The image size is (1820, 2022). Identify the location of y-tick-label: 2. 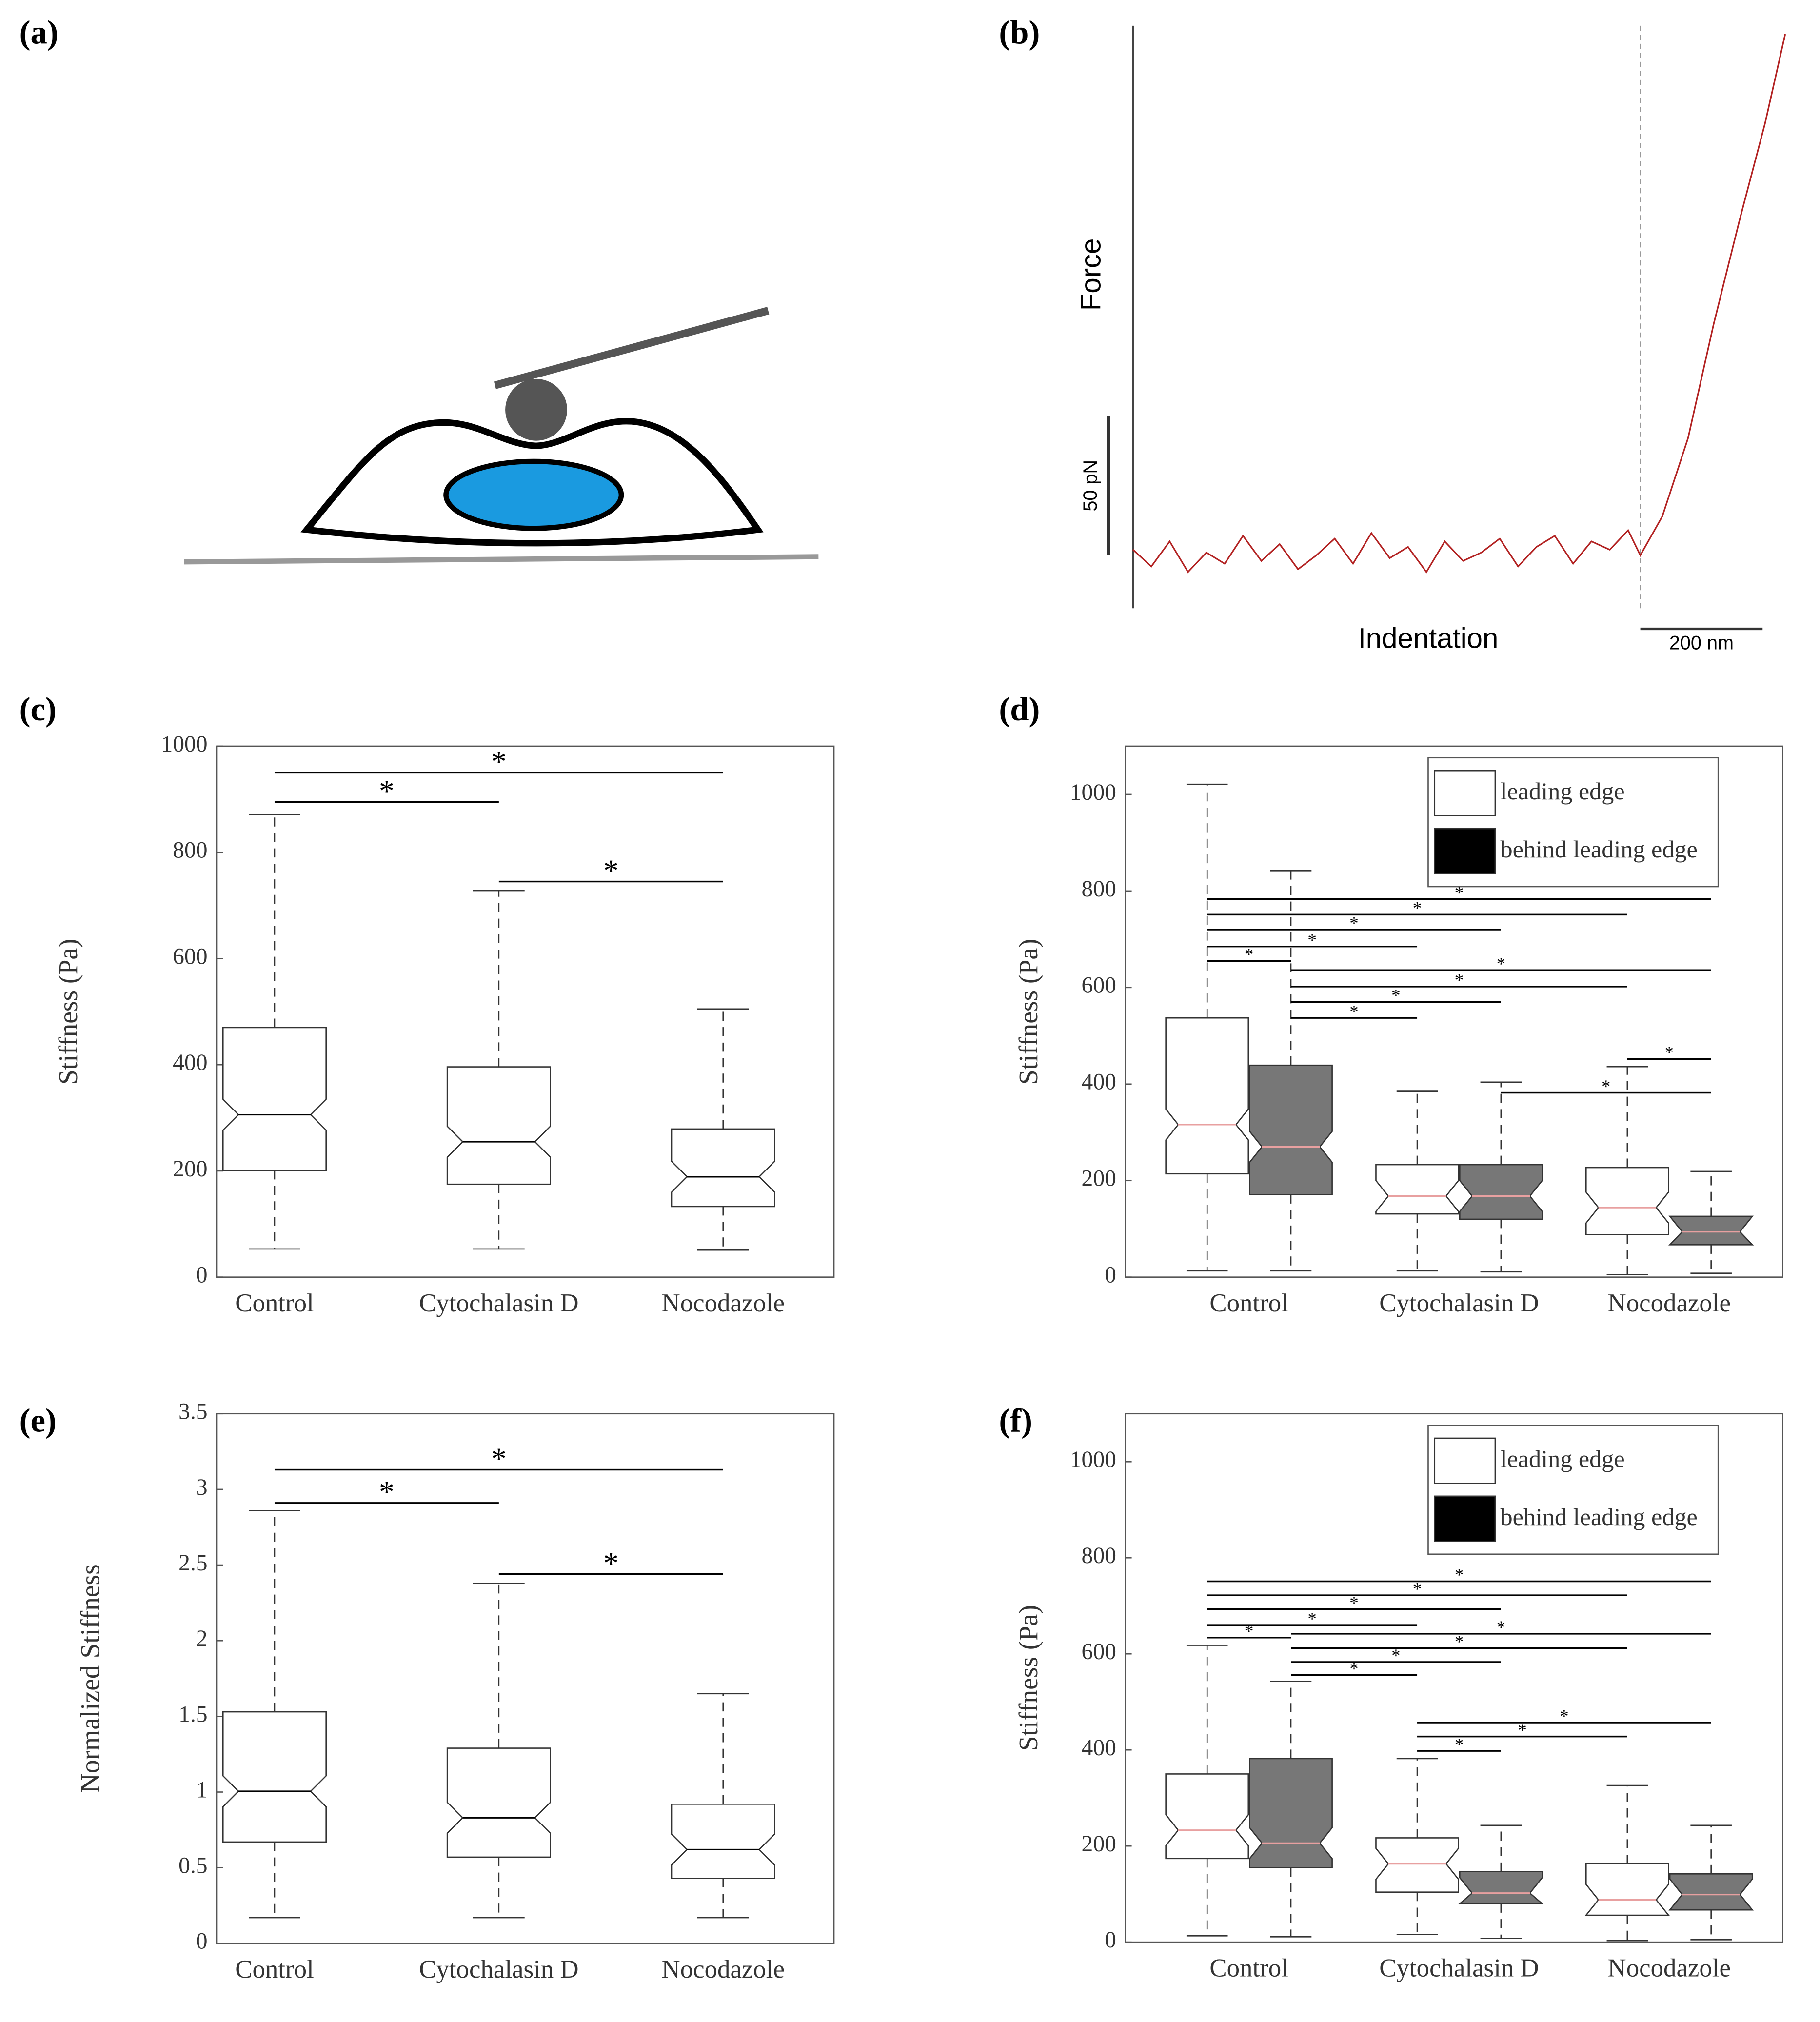
(202, 1638).